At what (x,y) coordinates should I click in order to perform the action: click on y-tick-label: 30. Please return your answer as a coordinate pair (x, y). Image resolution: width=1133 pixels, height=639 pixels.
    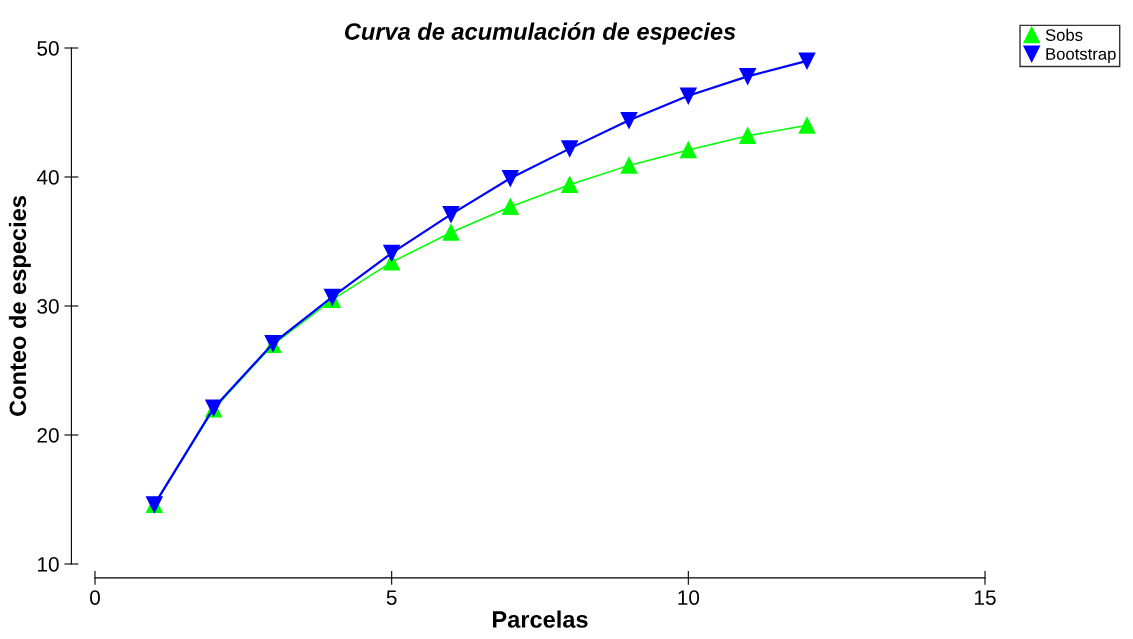
    Looking at the image, I should click on (48, 306).